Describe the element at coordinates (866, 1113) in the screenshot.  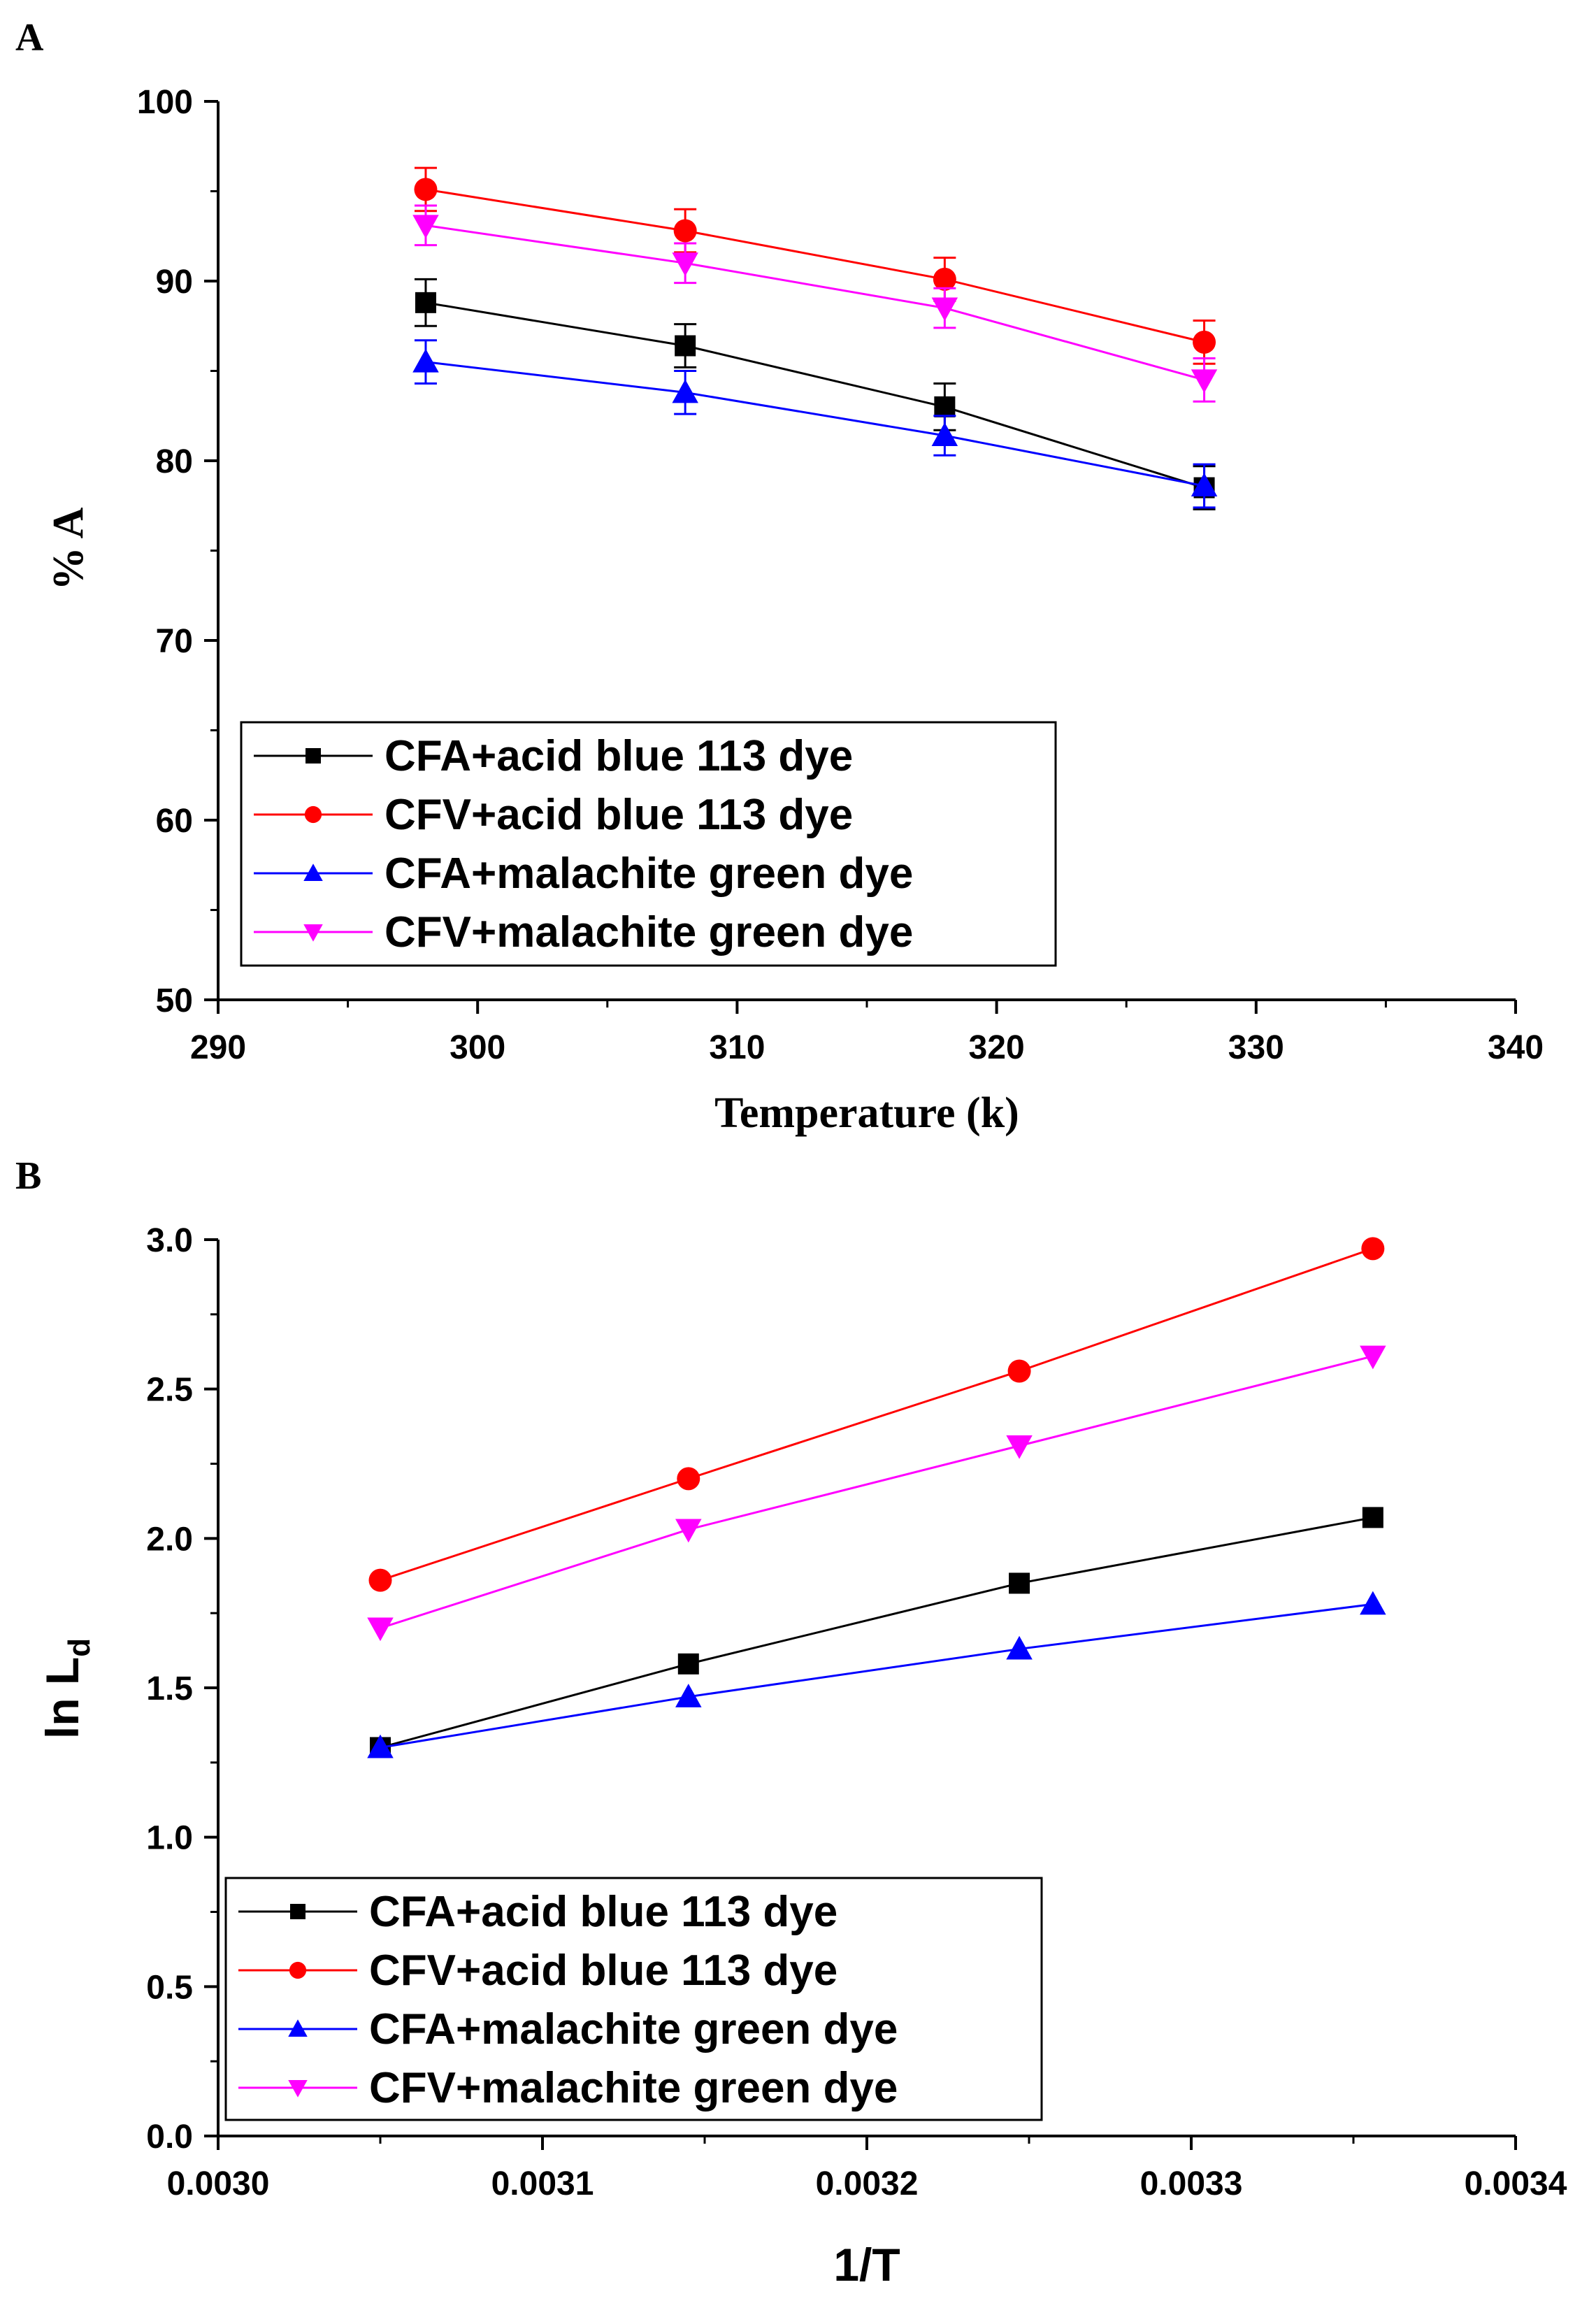
I see `x-axis-title: Temperature (k)` at that location.